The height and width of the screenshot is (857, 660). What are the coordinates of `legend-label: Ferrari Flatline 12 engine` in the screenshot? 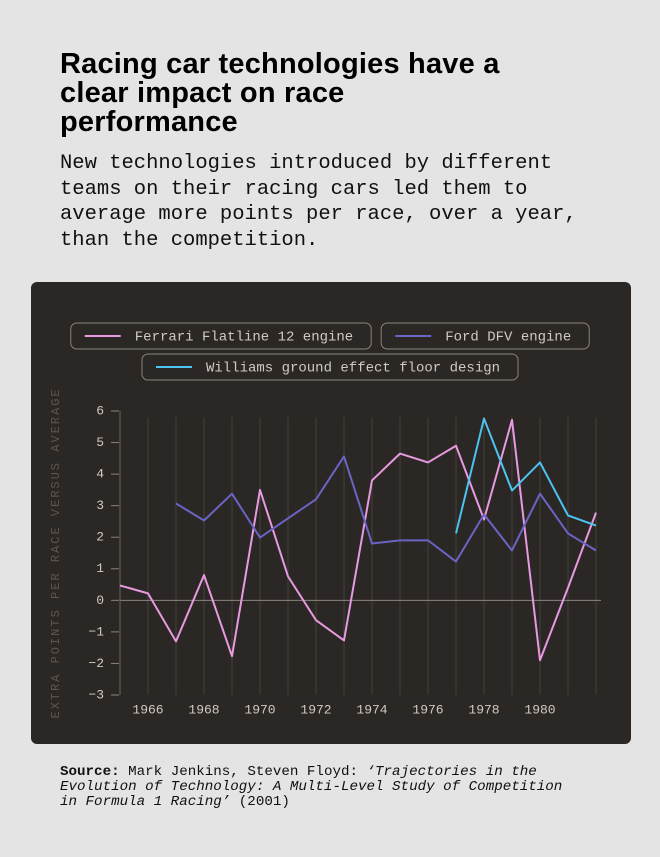 It's located at (244, 338).